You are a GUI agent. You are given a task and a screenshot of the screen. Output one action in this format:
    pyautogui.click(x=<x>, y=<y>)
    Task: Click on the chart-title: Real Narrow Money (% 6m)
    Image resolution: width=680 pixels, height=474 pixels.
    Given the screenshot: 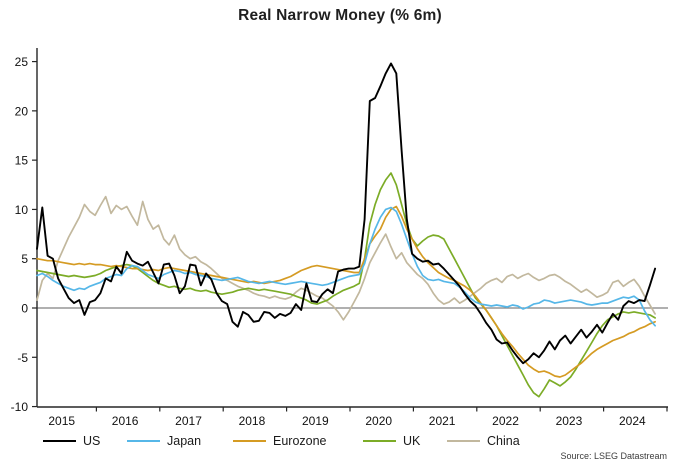 What is the action you would take?
    pyautogui.click(x=340, y=15)
    